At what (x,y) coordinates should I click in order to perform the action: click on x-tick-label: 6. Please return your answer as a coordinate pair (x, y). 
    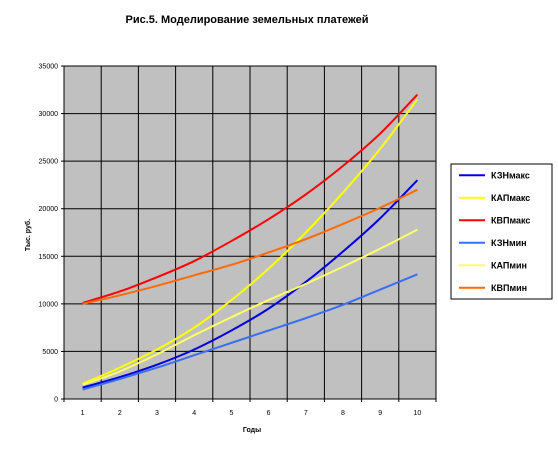
    Looking at the image, I should click on (269, 413).